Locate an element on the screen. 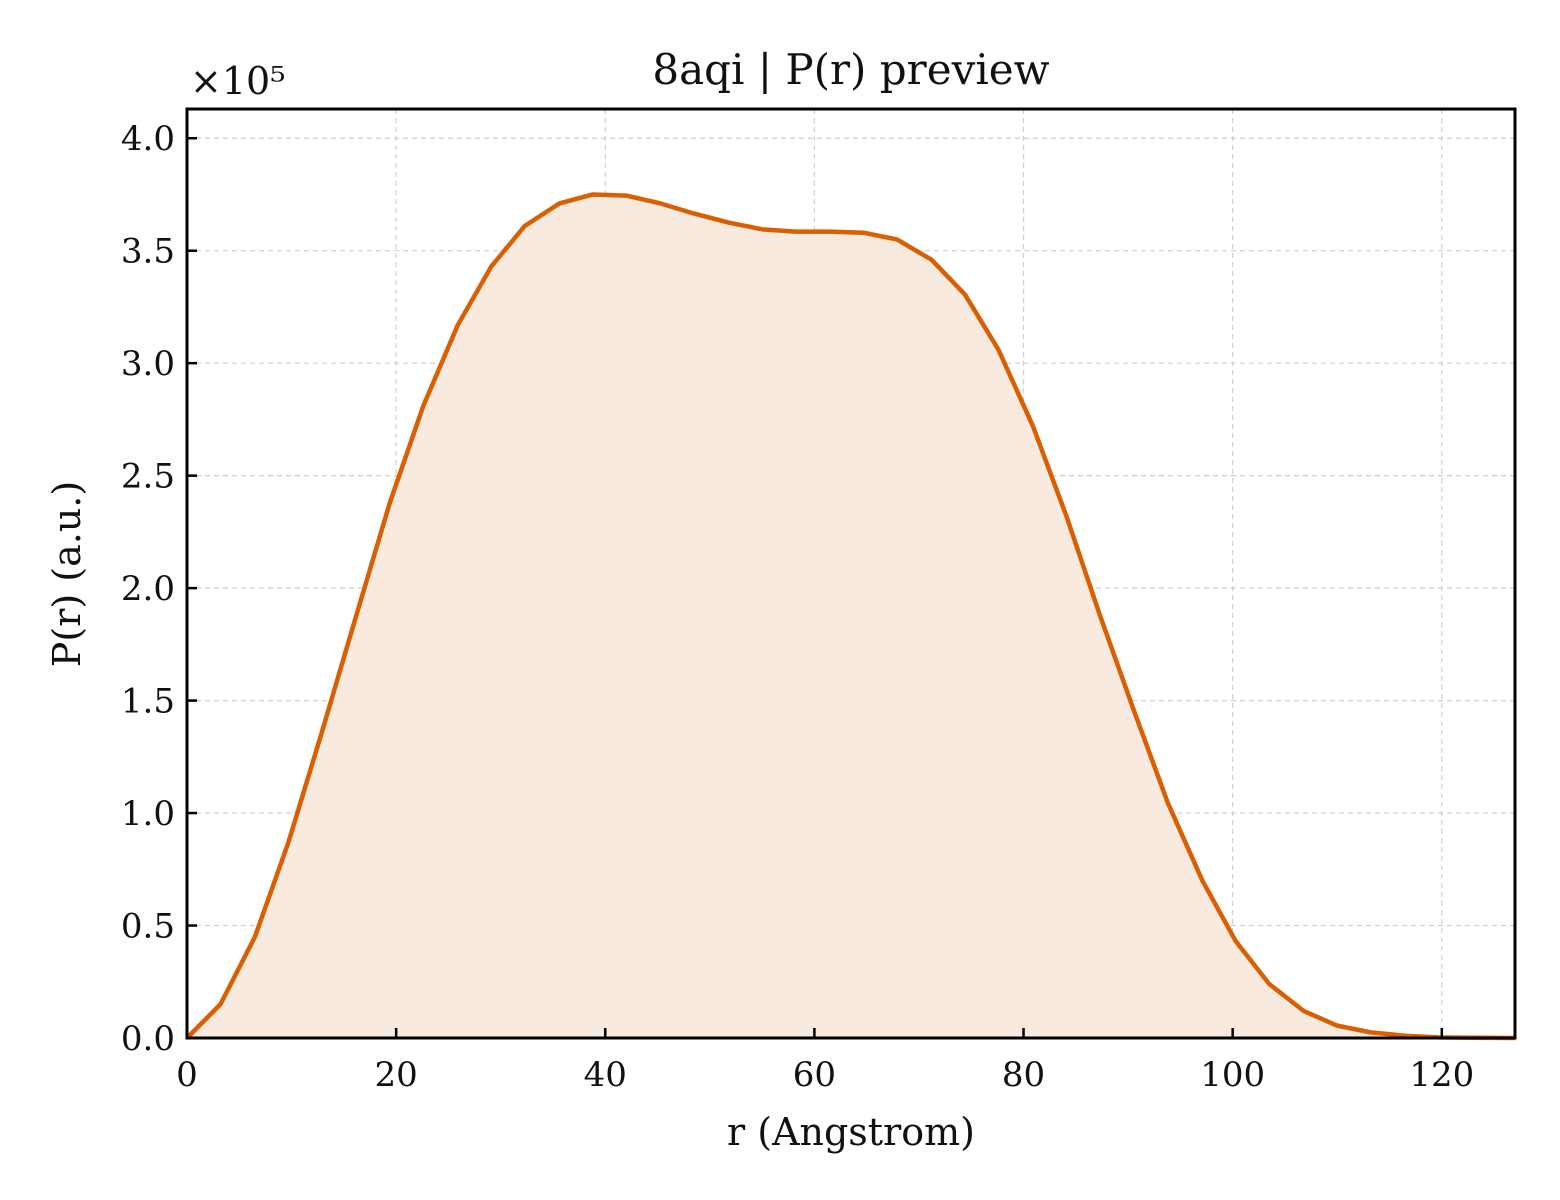  y-tick-label: 1.5 is located at coordinates (148, 702).